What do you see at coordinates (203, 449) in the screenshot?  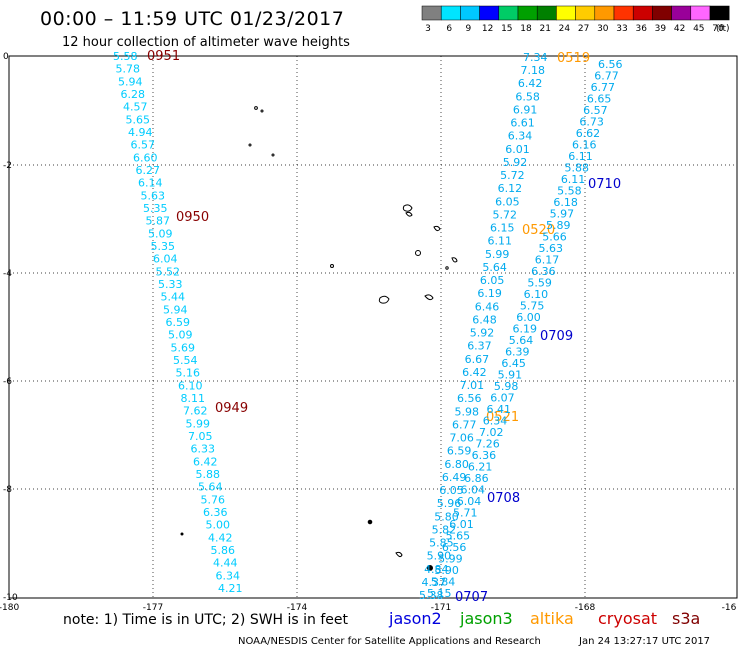 I see `wave-height-value: 6.33` at bounding box center [203, 449].